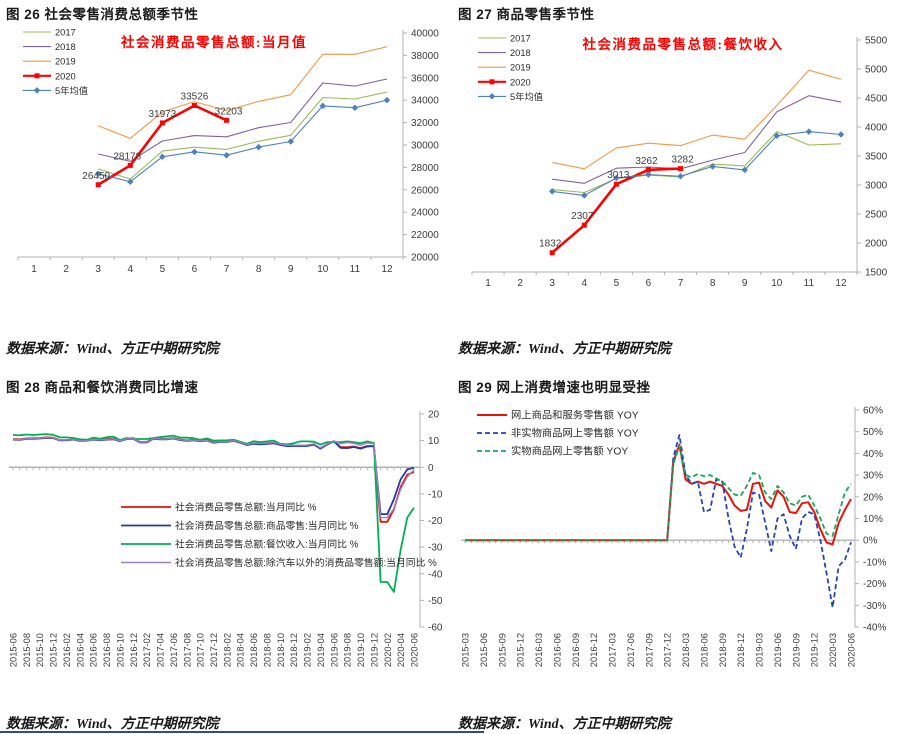 This screenshot has width=904, height=734. Describe the element at coordinates (873, 411) in the screenshot. I see `y-tick-label: 60%` at that location.